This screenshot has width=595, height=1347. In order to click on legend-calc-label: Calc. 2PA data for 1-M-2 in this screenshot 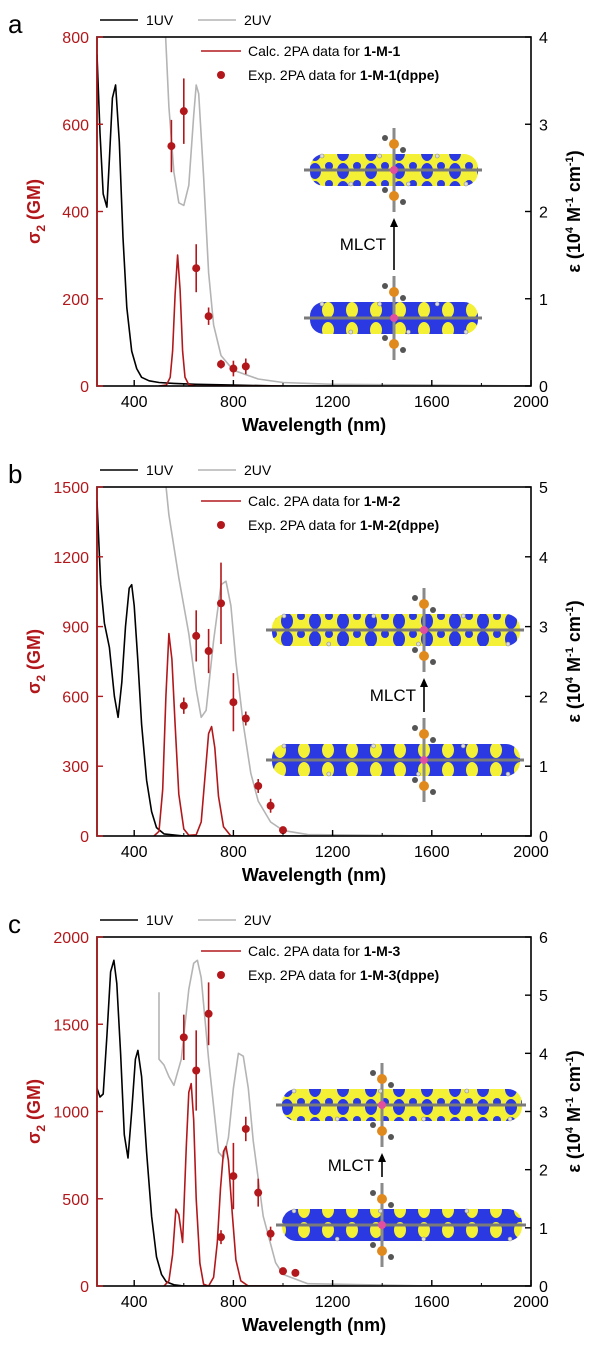, I will do `click(324, 501)`.